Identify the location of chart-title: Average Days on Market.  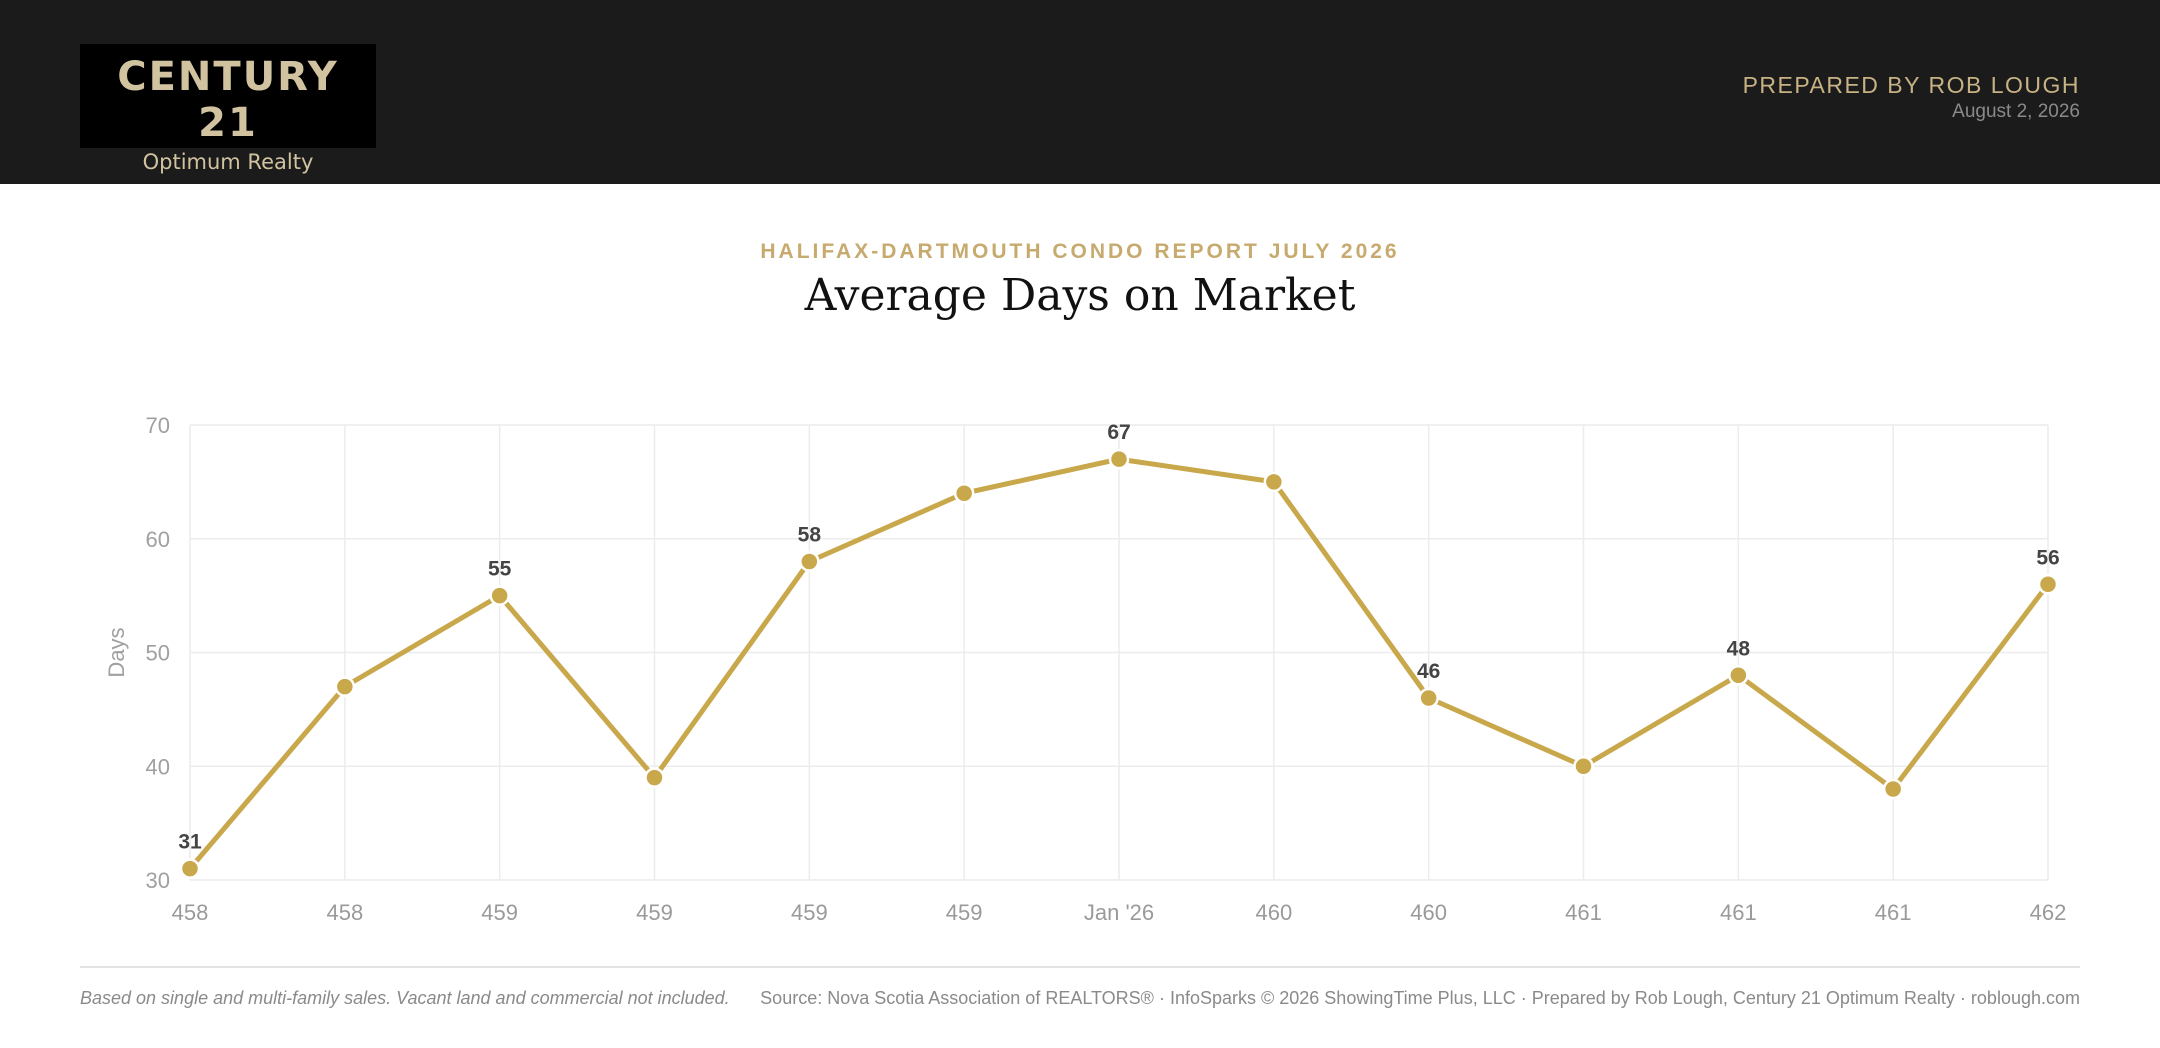
(1080, 295).